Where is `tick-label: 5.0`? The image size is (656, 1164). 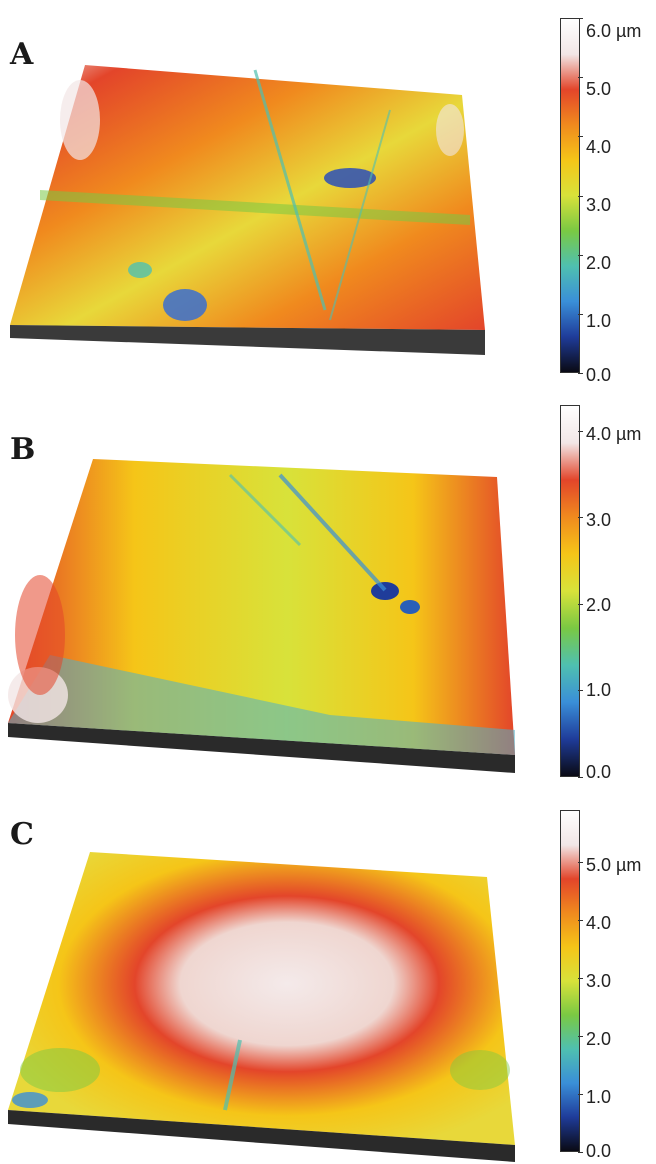
tick-label: 5.0 is located at coordinates (599, 89).